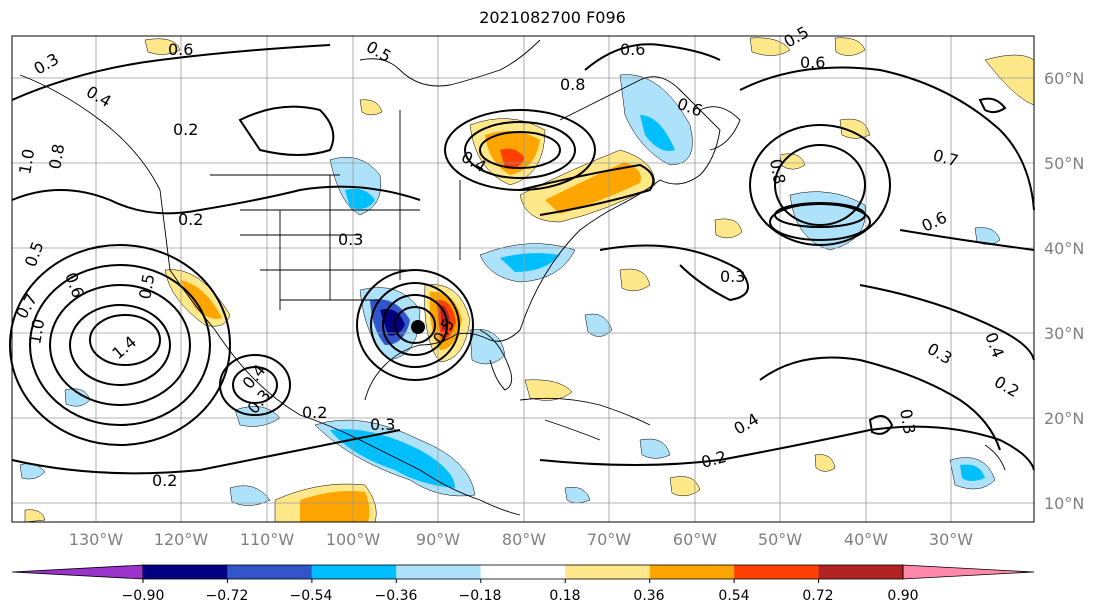 This screenshot has height=615, width=1105. I want to click on lon-label: 90°W, so click(438, 539).